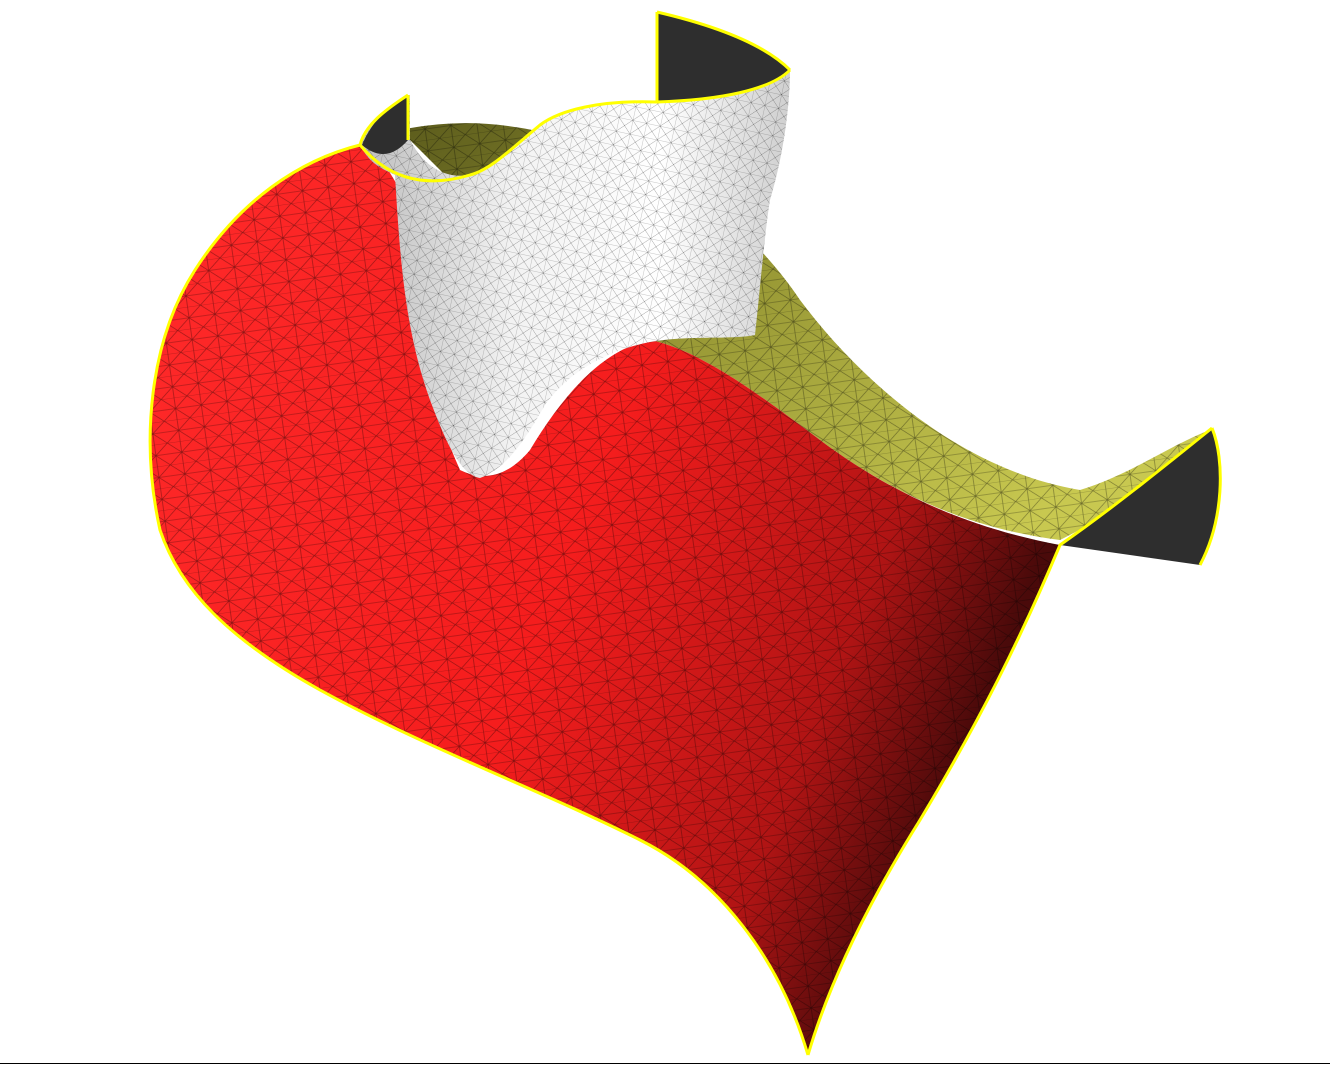  What do you see at coordinates (724, 41) in the screenshot?
I see `boundary-white-right-edge` at bounding box center [724, 41].